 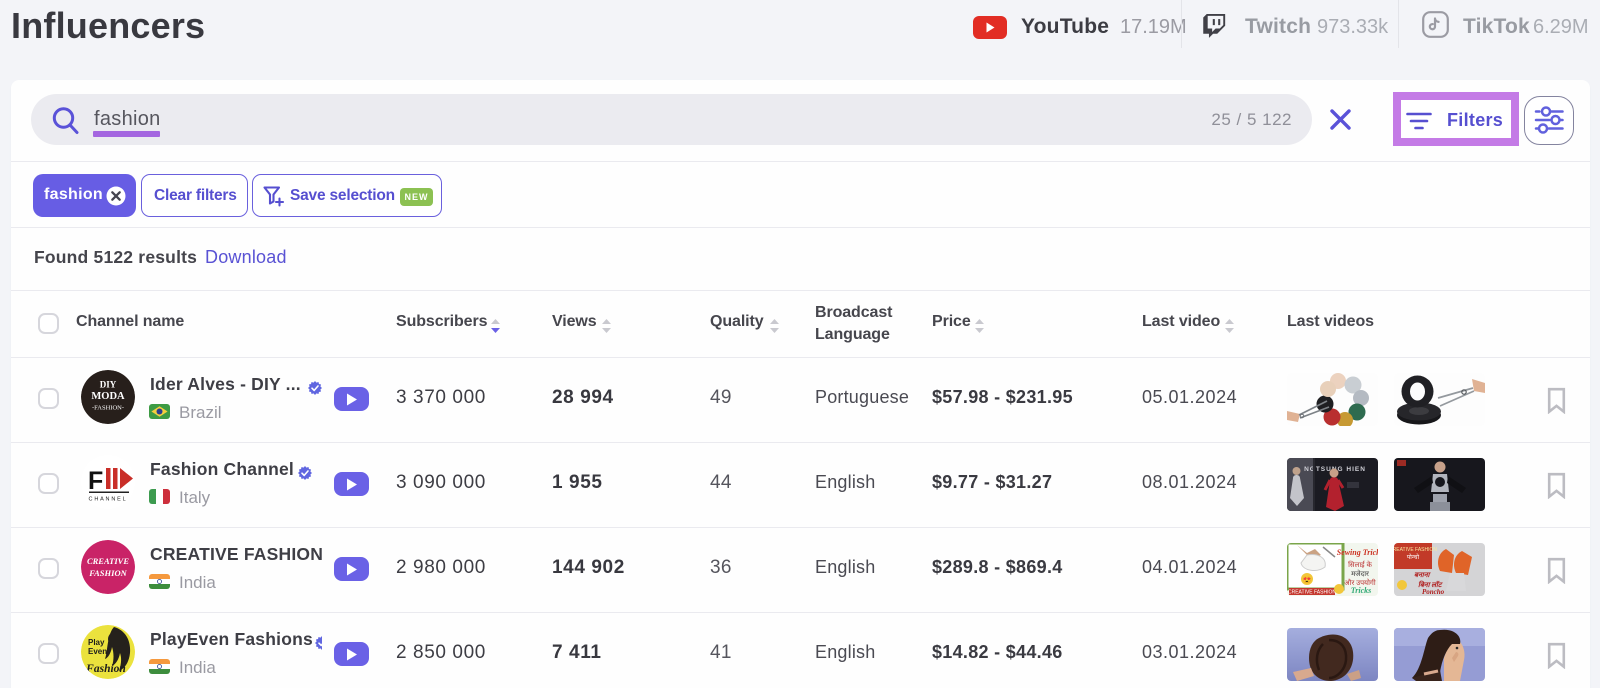 What do you see at coordinates (1360, 582) in the screenshot?
I see `svg-text: और उपयोगी` at bounding box center [1360, 582].